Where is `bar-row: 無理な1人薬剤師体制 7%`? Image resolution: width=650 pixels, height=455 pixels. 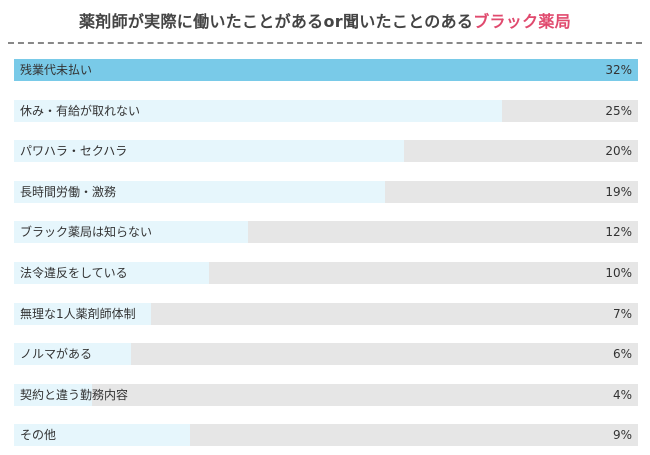 bar-row: 無理な1人薬剤師体制 7% is located at coordinates (326, 313).